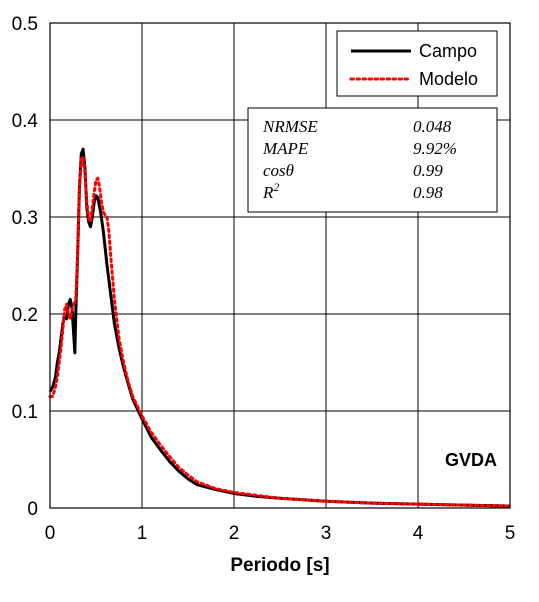  Describe the element at coordinates (25, 315) in the screenshot. I see `y-tick-label: 0.2` at that location.